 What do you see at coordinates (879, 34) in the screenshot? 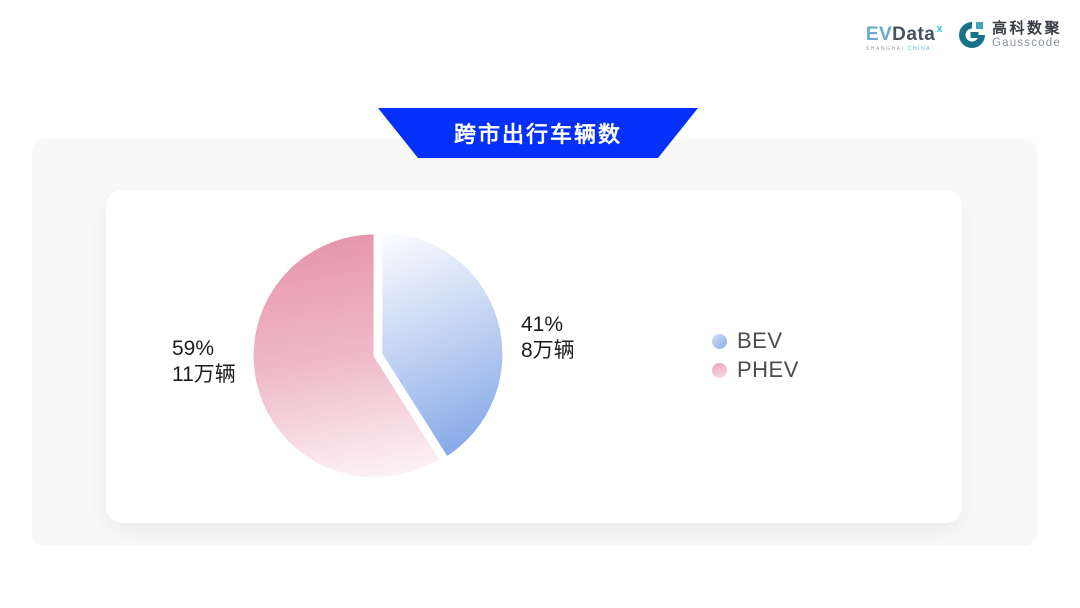
I see `evdata-ev-text: EV` at bounding box center [879, 34].